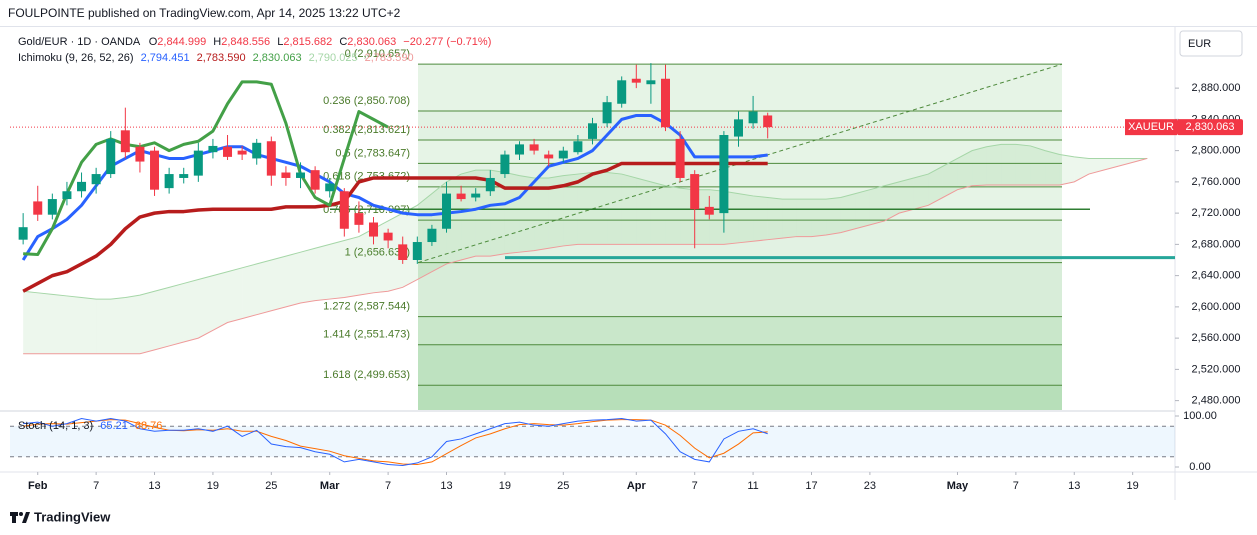  Describe the element at coordinates (1200, 416) in the screenshot. I see `stoch-tick-label: 100.00` at that location.